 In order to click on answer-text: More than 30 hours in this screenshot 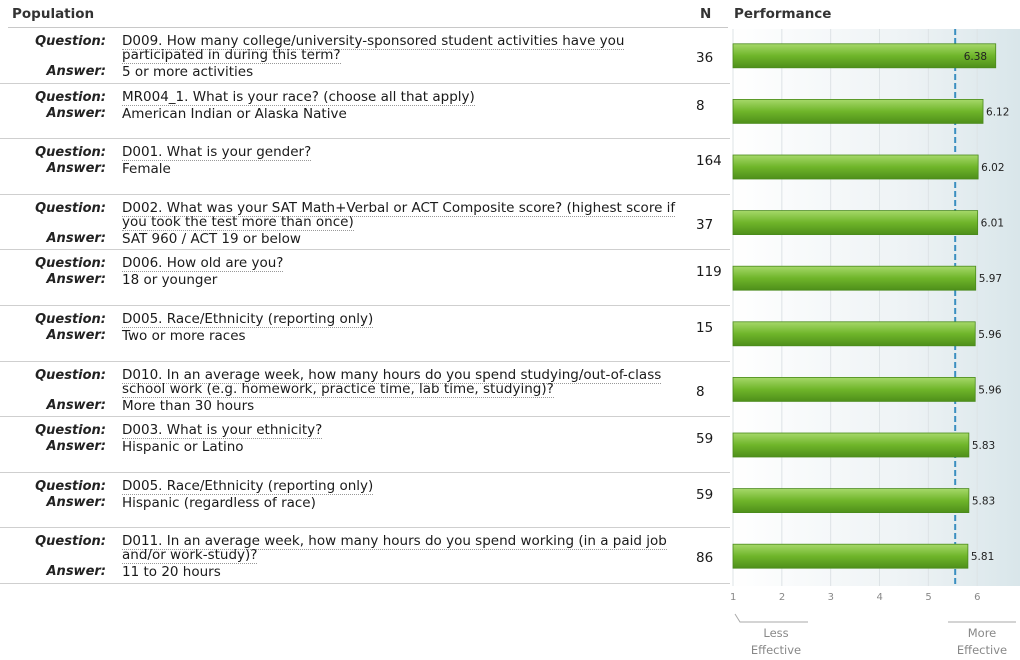, I will do `click(188, 405)`.